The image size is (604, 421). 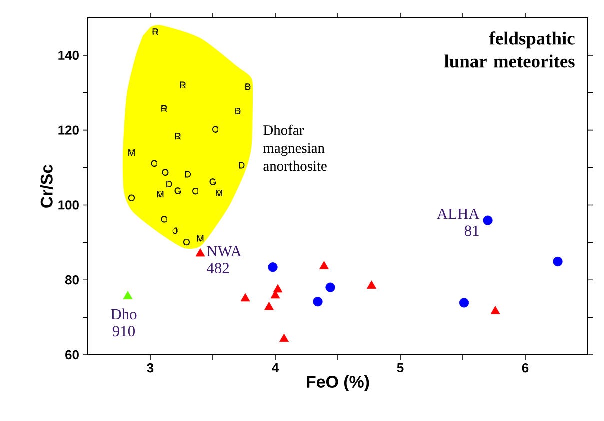 What do you see at coordinates (124, 322) in the screenshot?
I see `annotation: Dho 910` at bounding box center [124, 322].